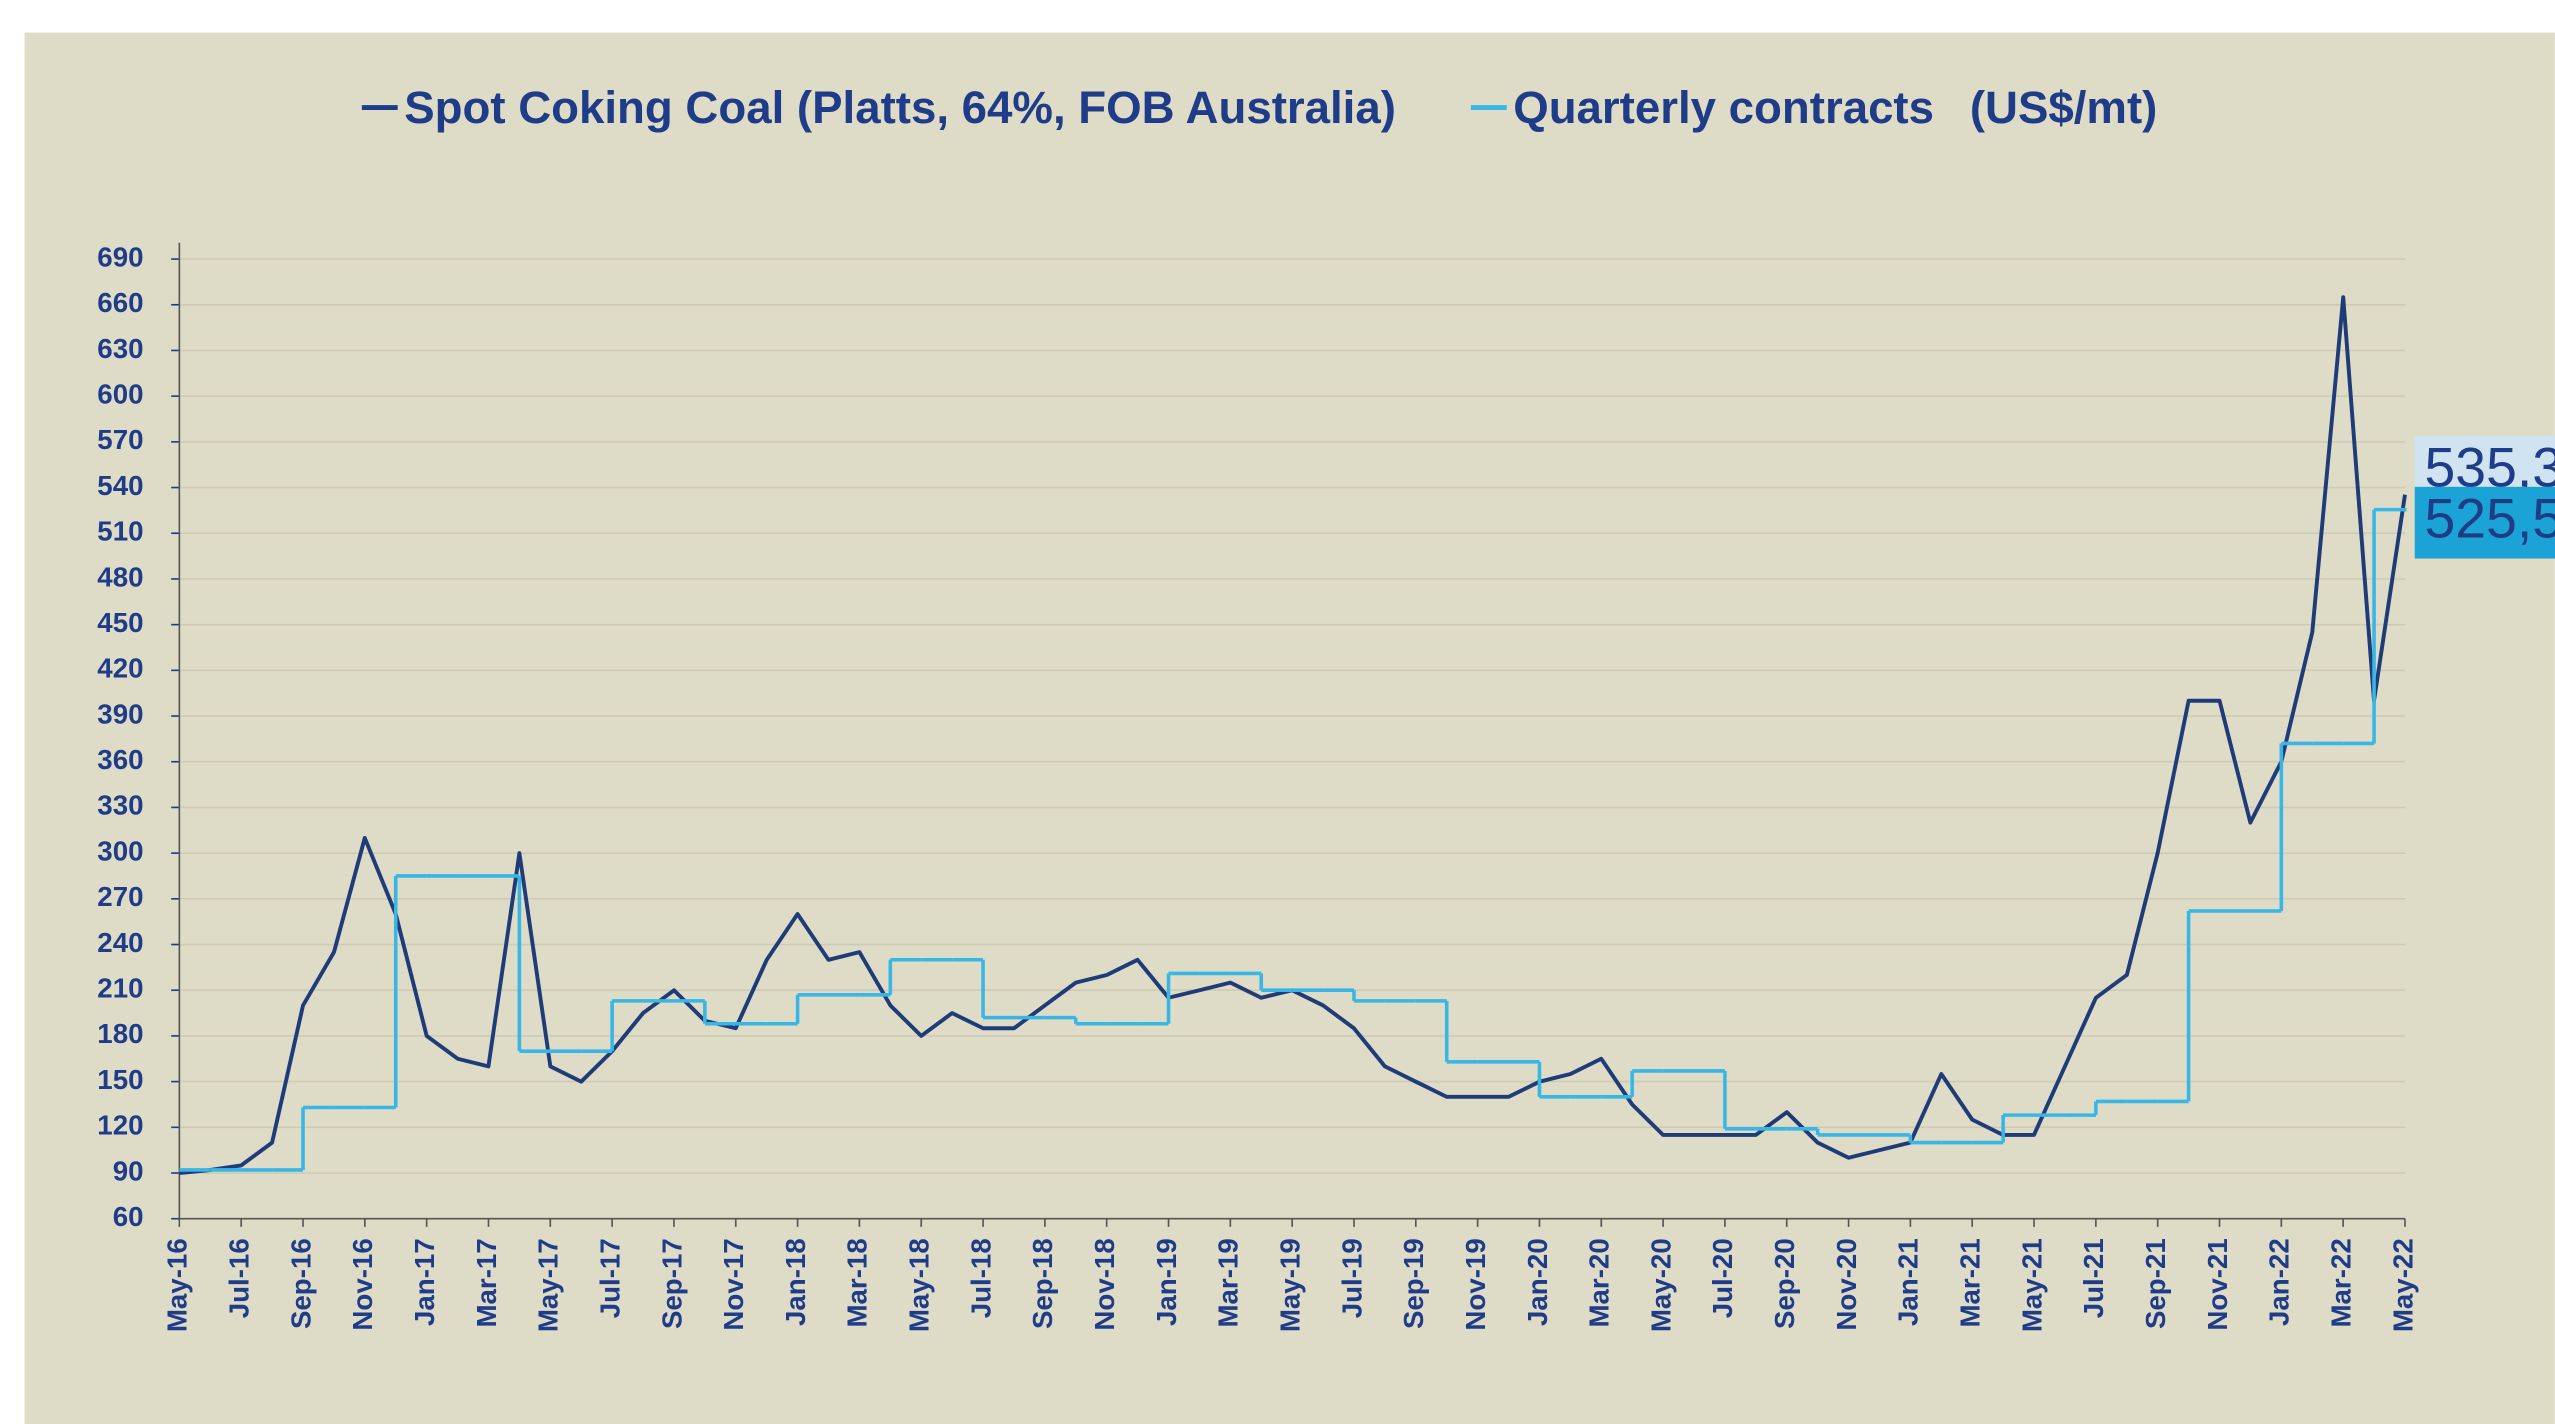  I want to click on x-tick-label: Jan-21, so click(1908, 1282).